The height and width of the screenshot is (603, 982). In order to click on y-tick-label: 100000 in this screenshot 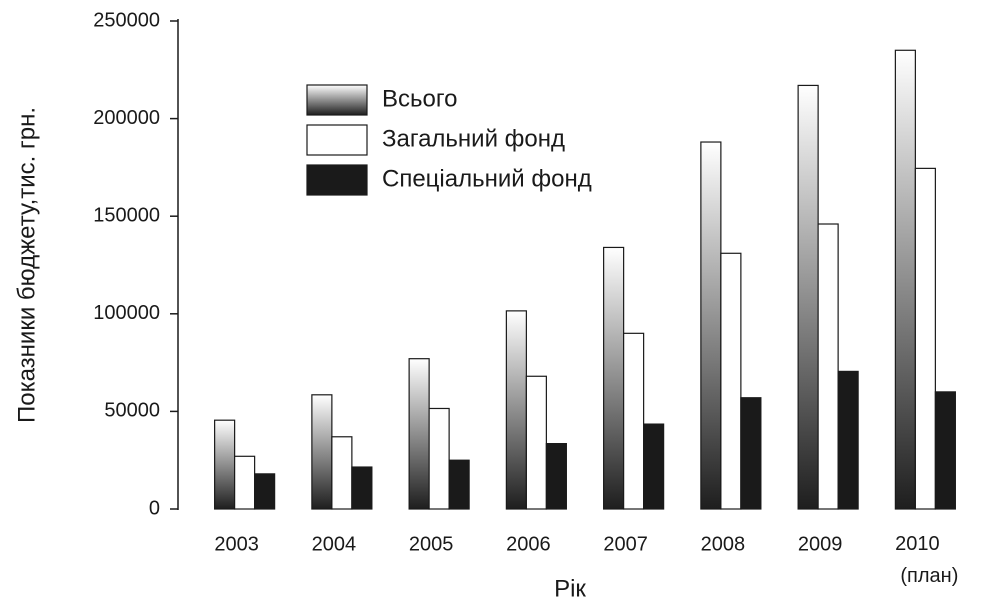, I will do `click(126, 313)`.